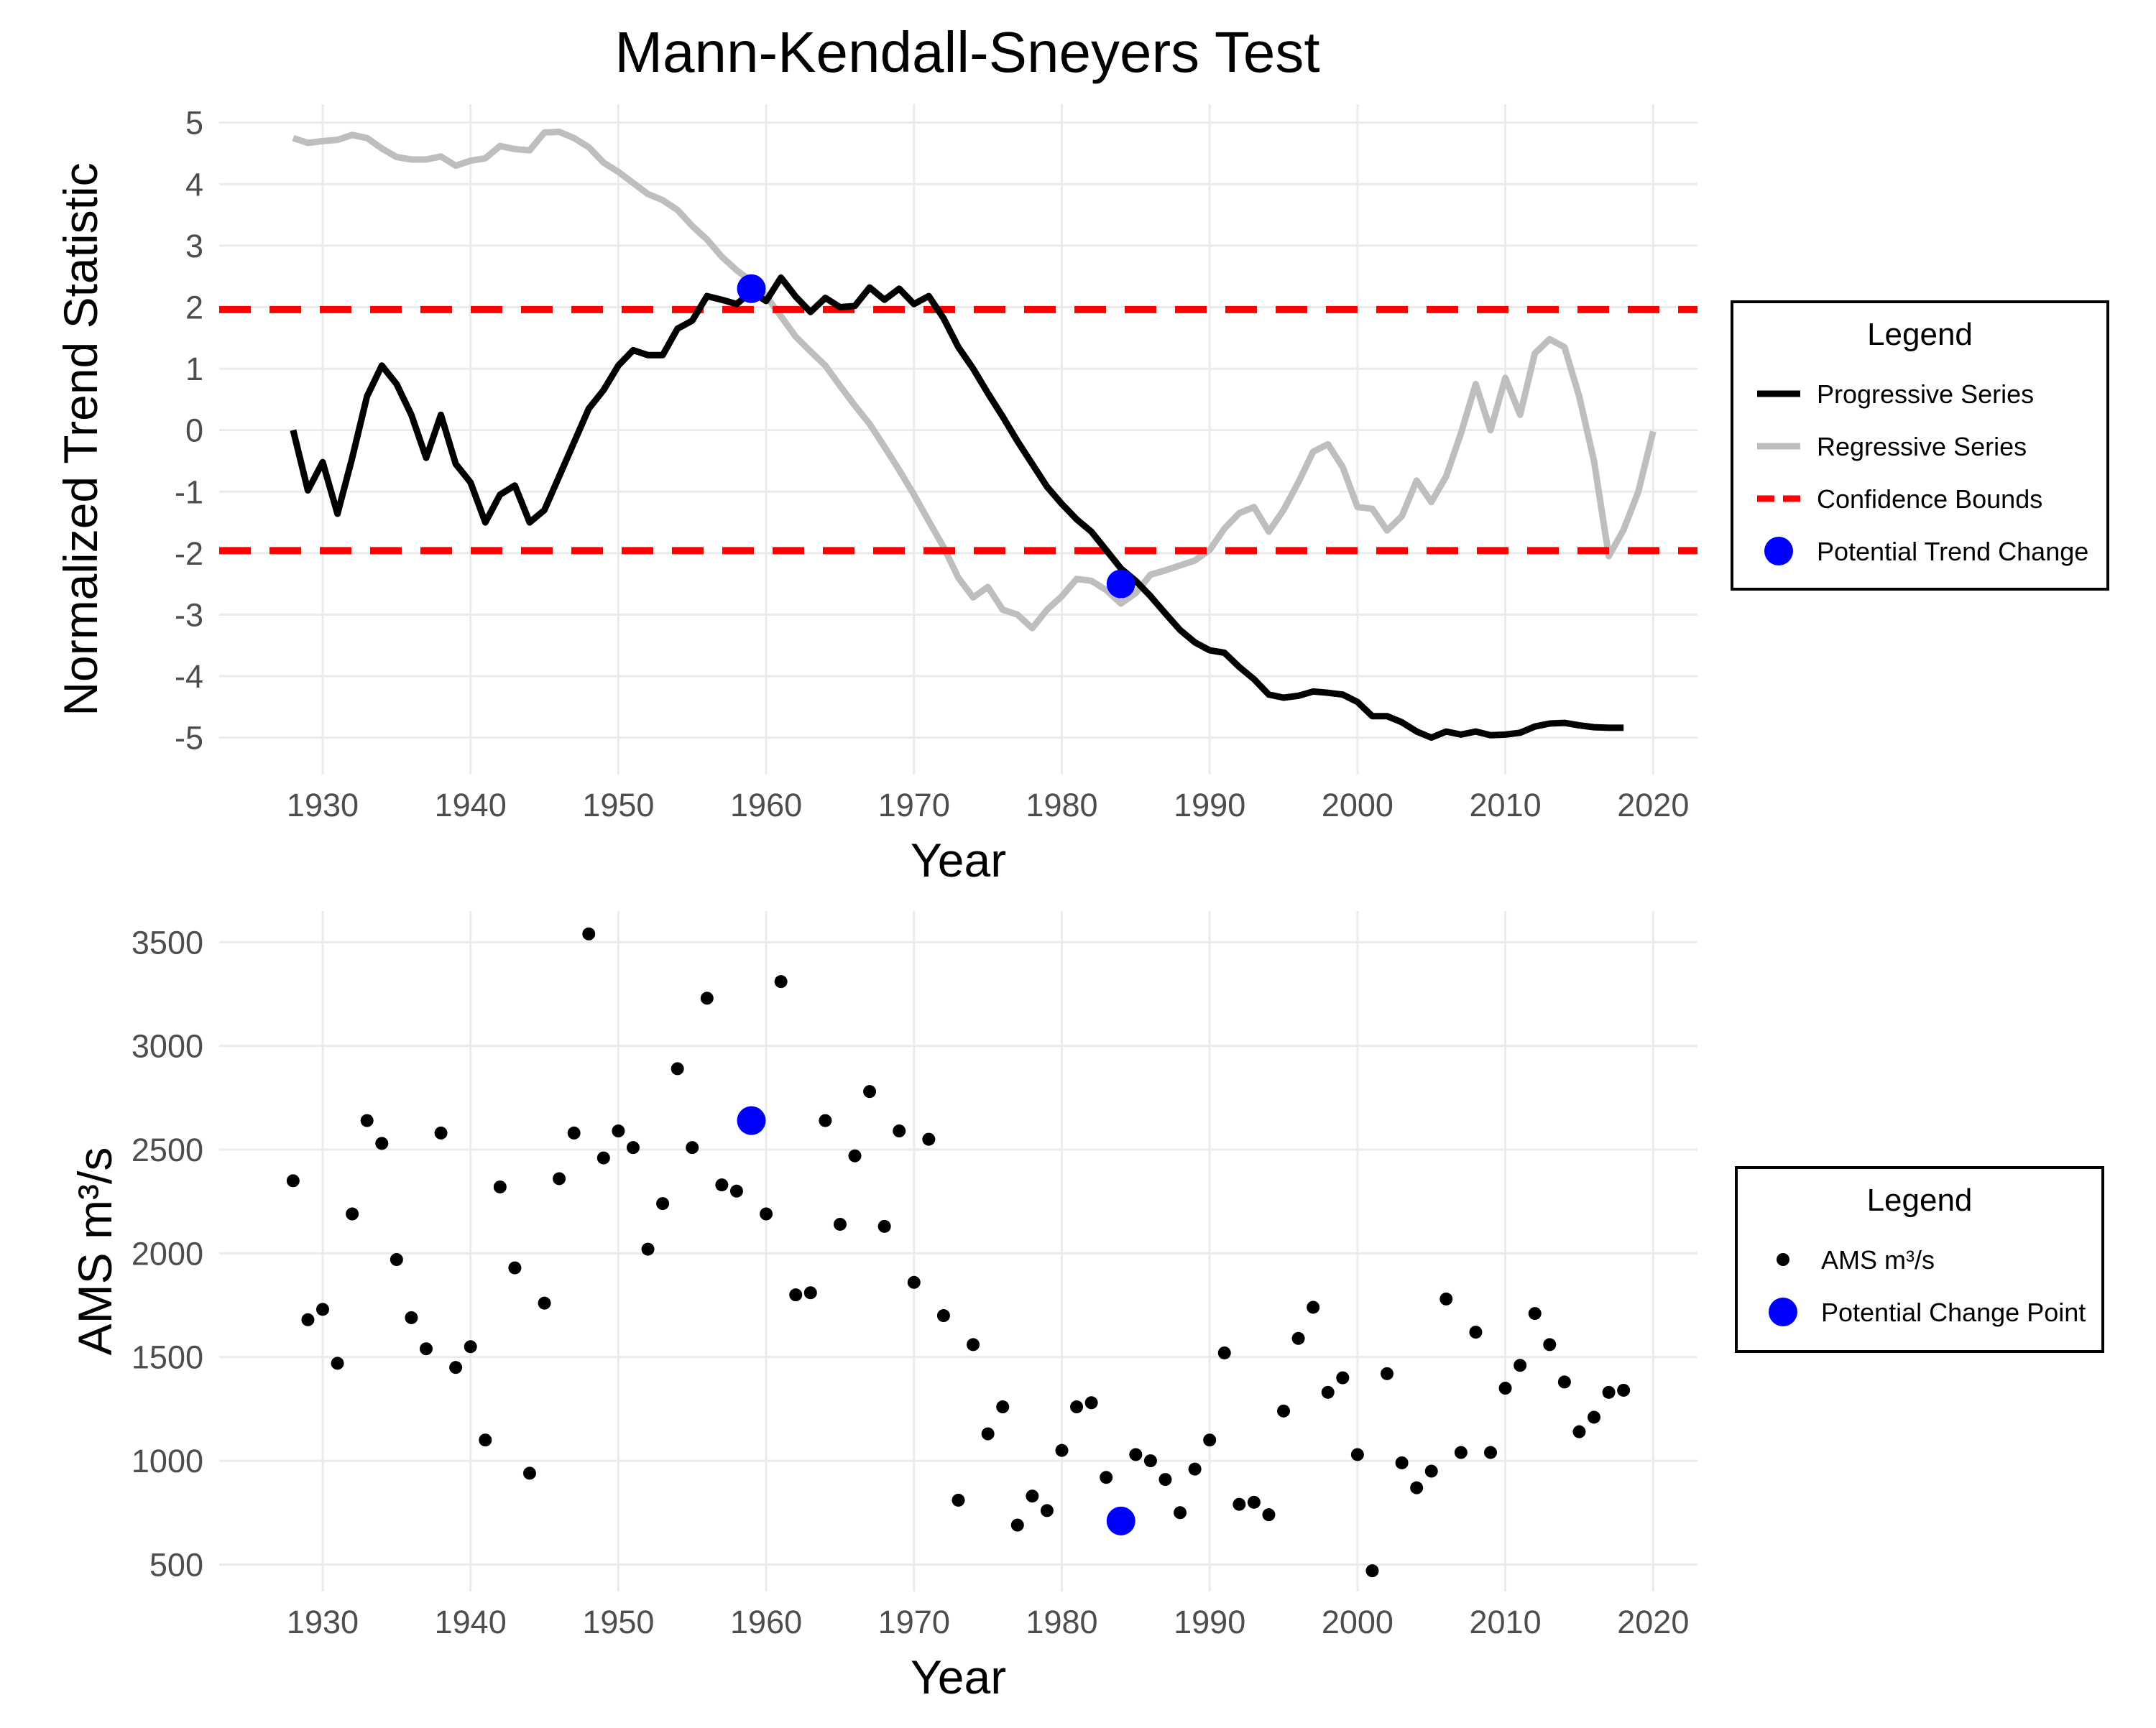 This screenshot has width=2156, height=1728. I want to click on y-tick-label: 1500, so click(167, 1358).